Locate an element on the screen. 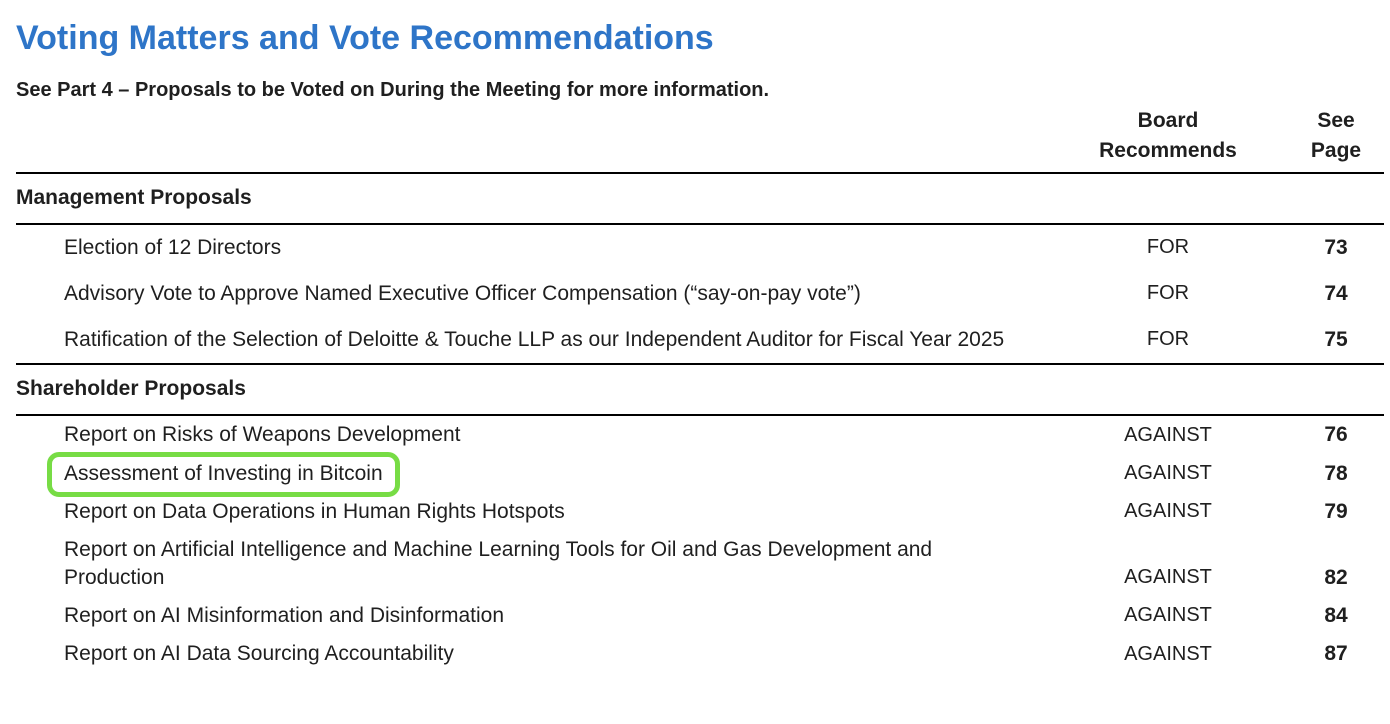 Image resolution: width=1390 pixels, height=724 pixels. page-number: 82 is located at coordinates (1336, 577).